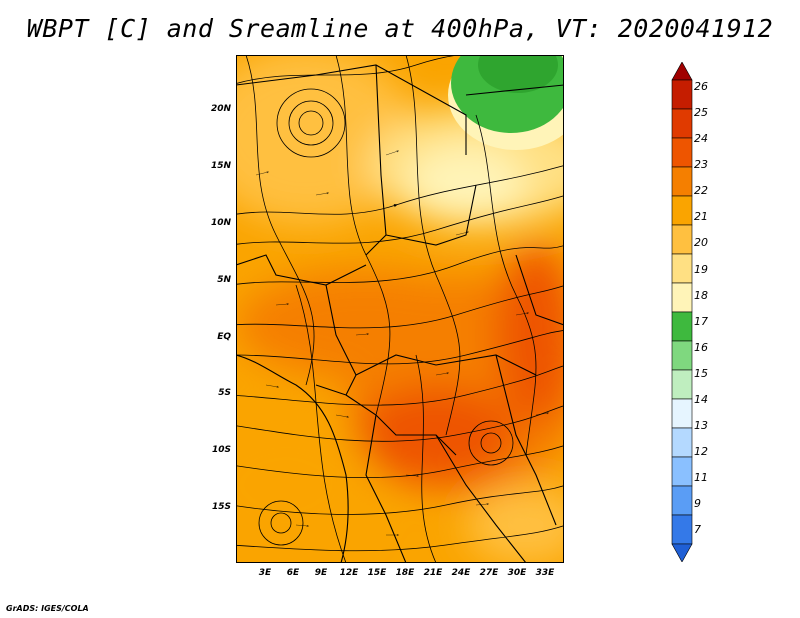 This screenshot has height=618, width=800. I want to click on lon-label-12e: 12E, so click(349, 573).